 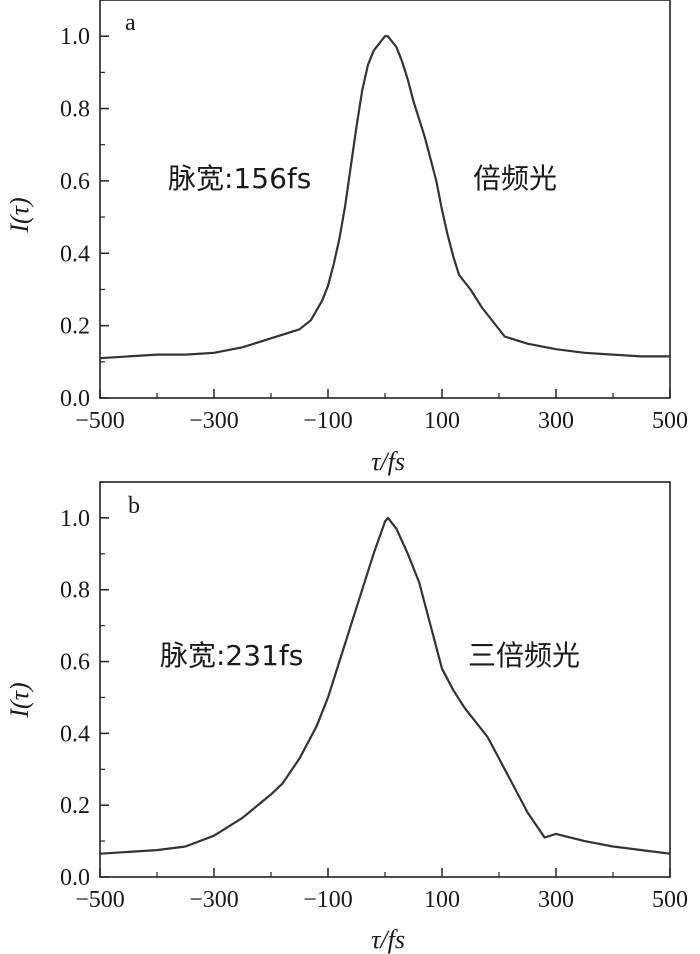 What do you see at coordinates (231, 655) in the screenshot?
I see `pulse-width-annotation: 脉宽:231fs` at bounding box center [231, 655].